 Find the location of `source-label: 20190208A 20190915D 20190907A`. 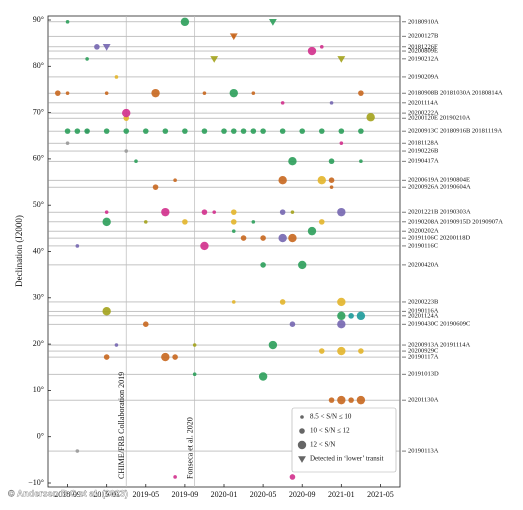

source-label: 20190208A 20190915D 20190907A is located at coordinates (455, 221).